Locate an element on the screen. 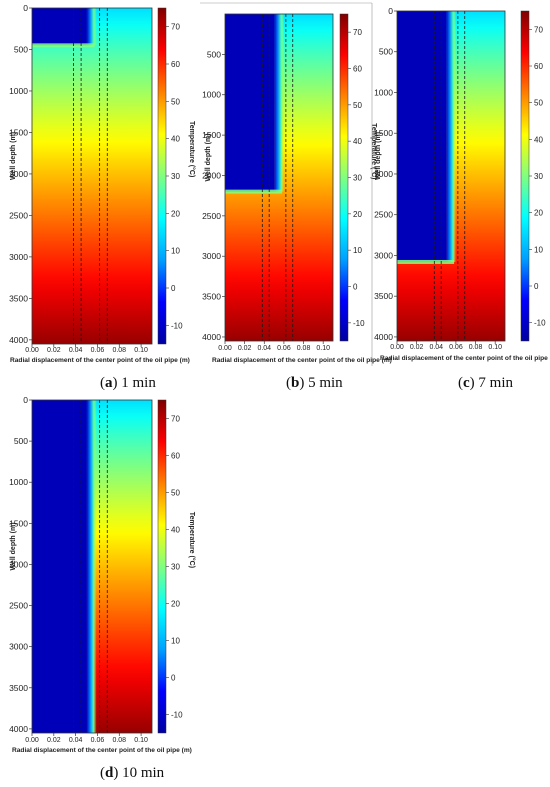  panel-caption: (c) 7 min is located at coordinates (486, 383).